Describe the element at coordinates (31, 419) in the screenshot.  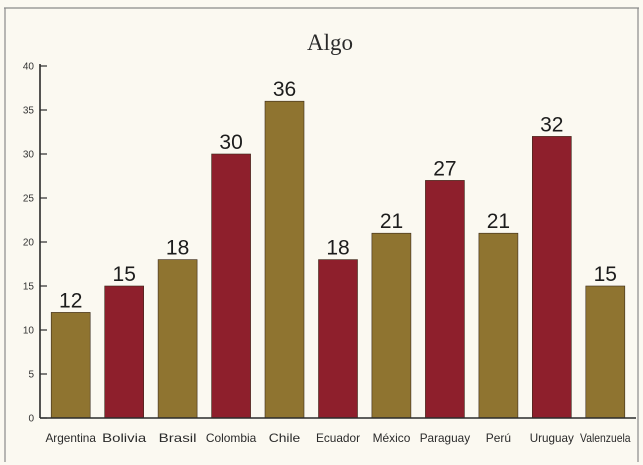
I see `y-tick-label: 0` at that location.